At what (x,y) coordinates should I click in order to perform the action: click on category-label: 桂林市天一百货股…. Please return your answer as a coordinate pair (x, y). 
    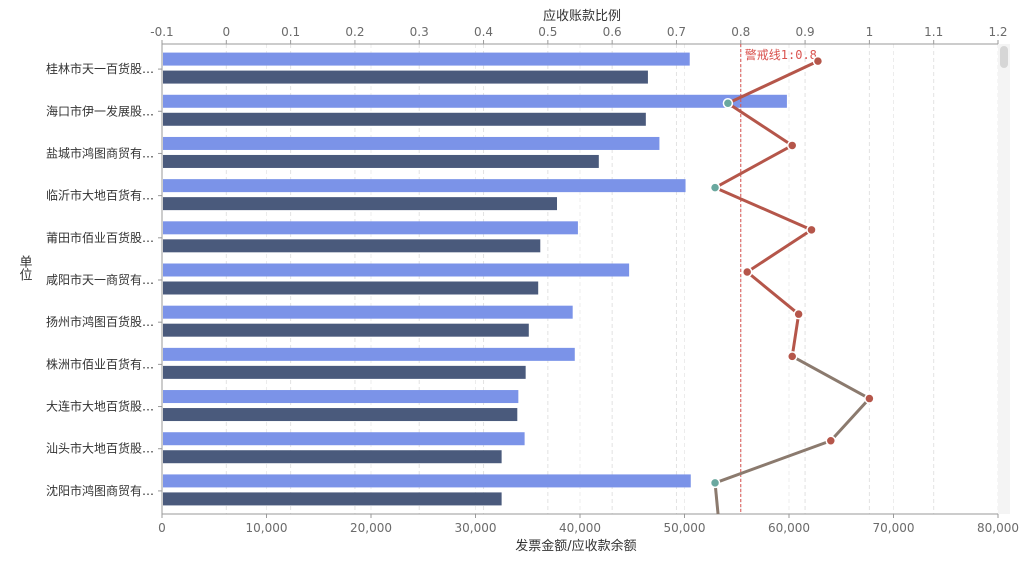
    Looking at the image, I should click on (100, 68).